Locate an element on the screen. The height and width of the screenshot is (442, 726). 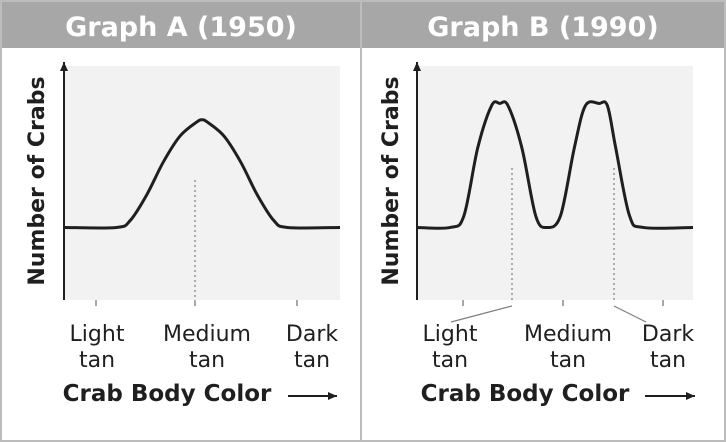
graph-a-title: Graph A (1950) is located at coordinates (181, 27).